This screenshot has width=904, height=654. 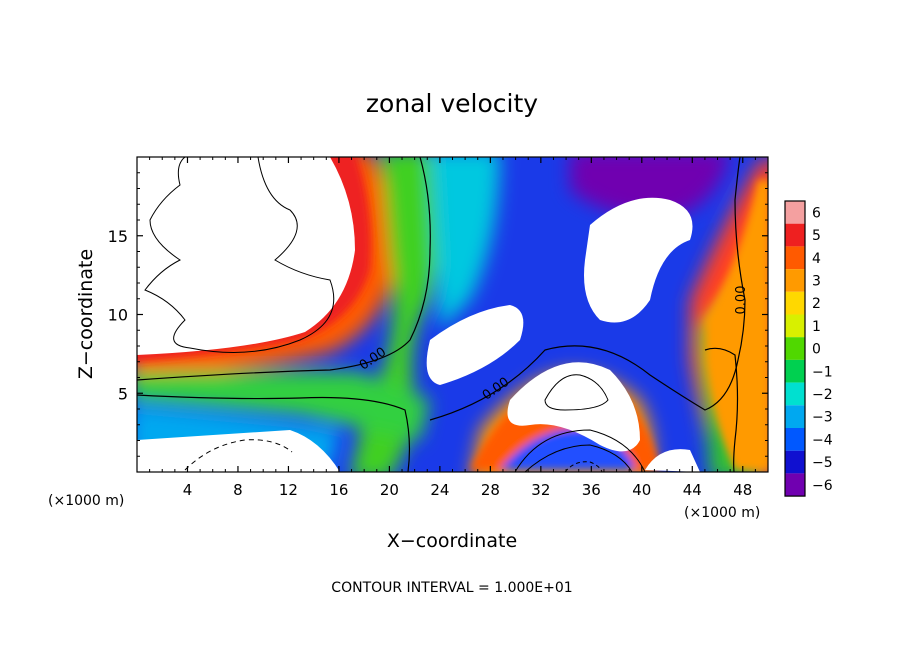 I want to click on inner-contour-arc, so click(x=580, y=450).